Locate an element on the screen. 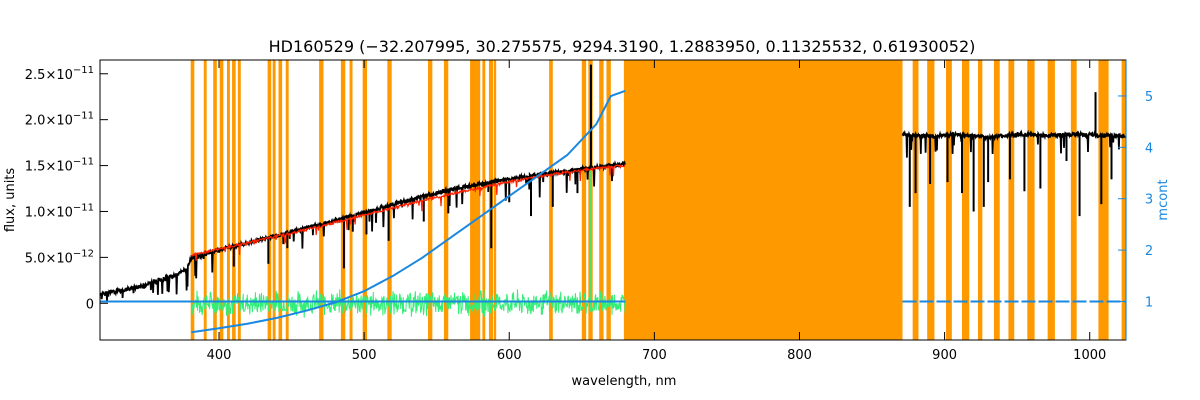  x-tick-label-700: 700 is located at coordinates (654, 355).